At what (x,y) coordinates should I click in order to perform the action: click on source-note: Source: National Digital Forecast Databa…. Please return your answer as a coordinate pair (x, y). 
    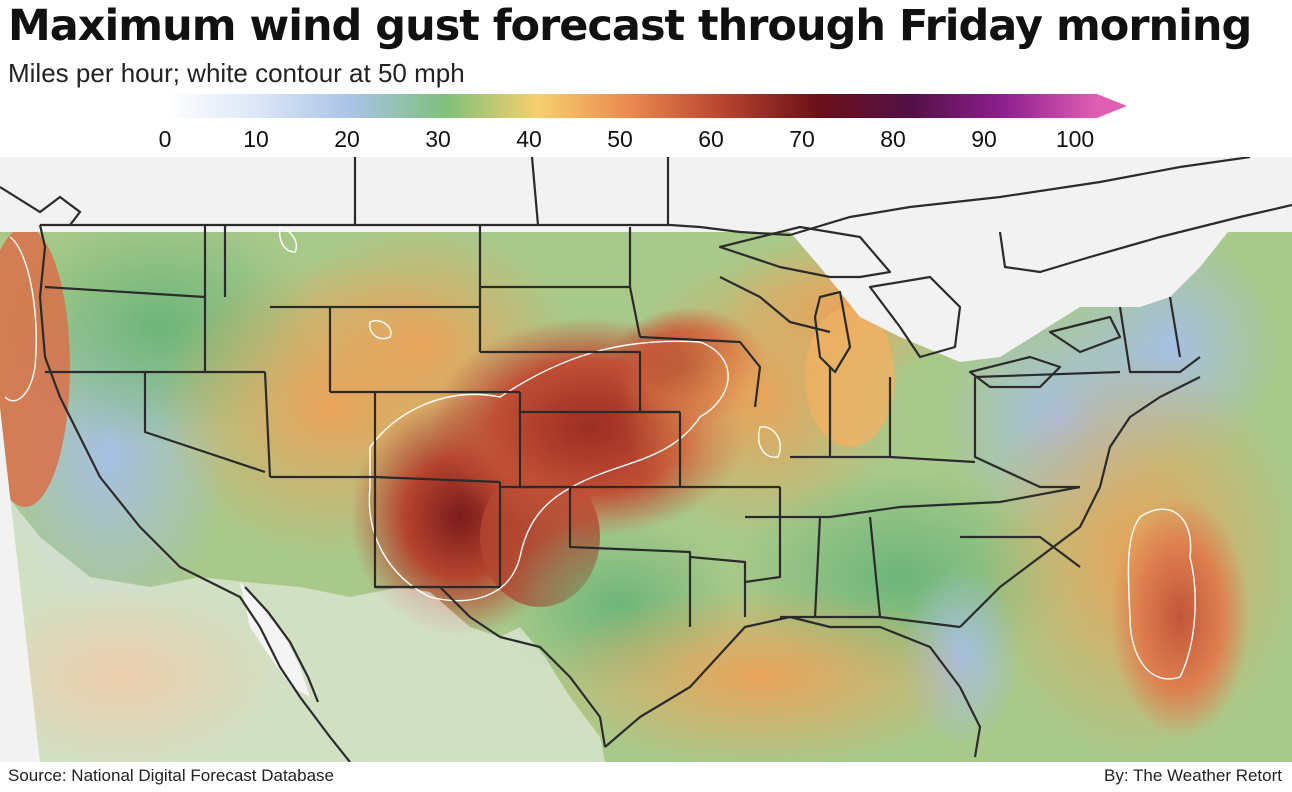
    Looking at the image, I should click on (171, 775).